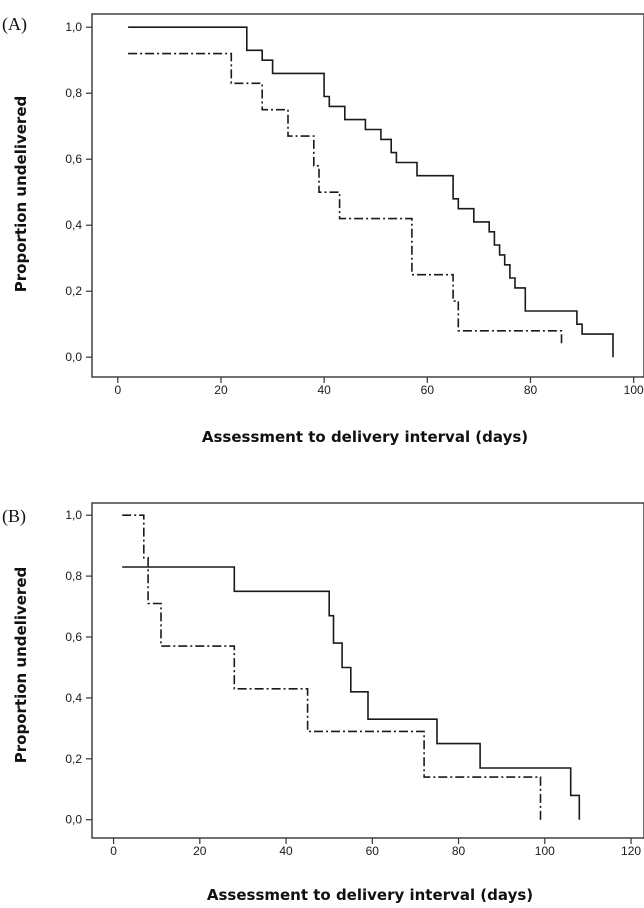  Describe the element at coordinates (73, 357) in the screenshot. I see `panel-a-y-tick-label: 0,0` at that location.